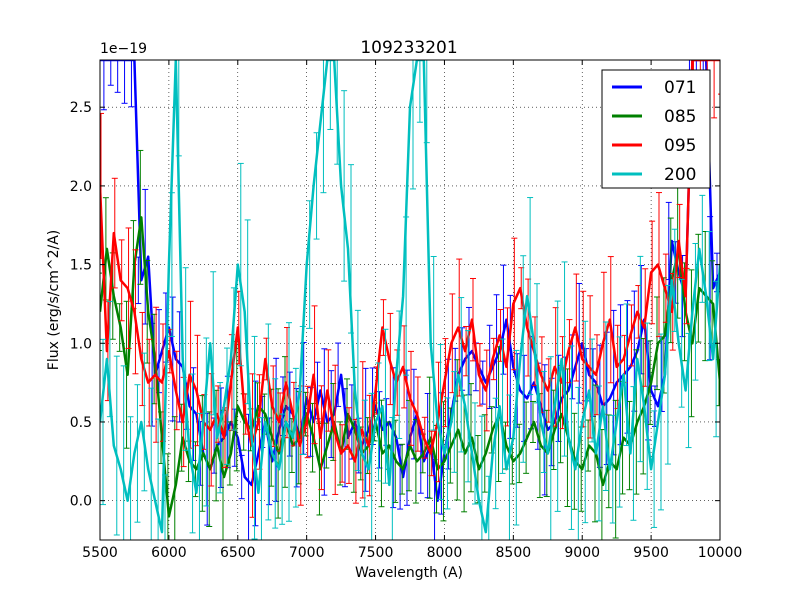  What do you see at coordinates (81, 344) in the screenshot?
I see `y-tick-label: 1.0` at bounding box center [81, 344].